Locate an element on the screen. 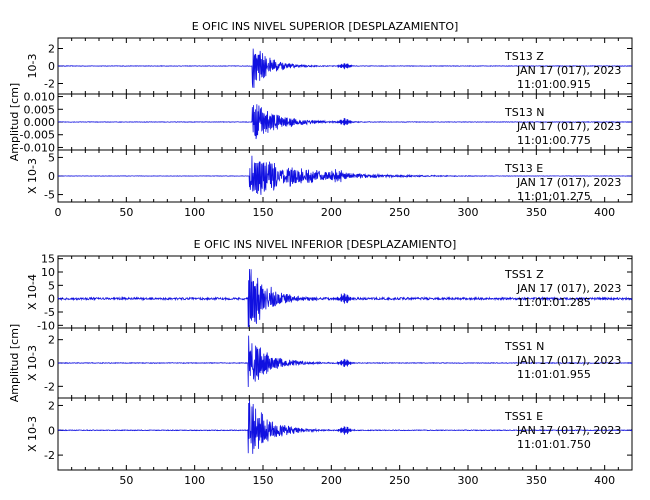 This screenshot has width=650, height=500. station-label: TS13 Z is located at coordinates (524, 56).